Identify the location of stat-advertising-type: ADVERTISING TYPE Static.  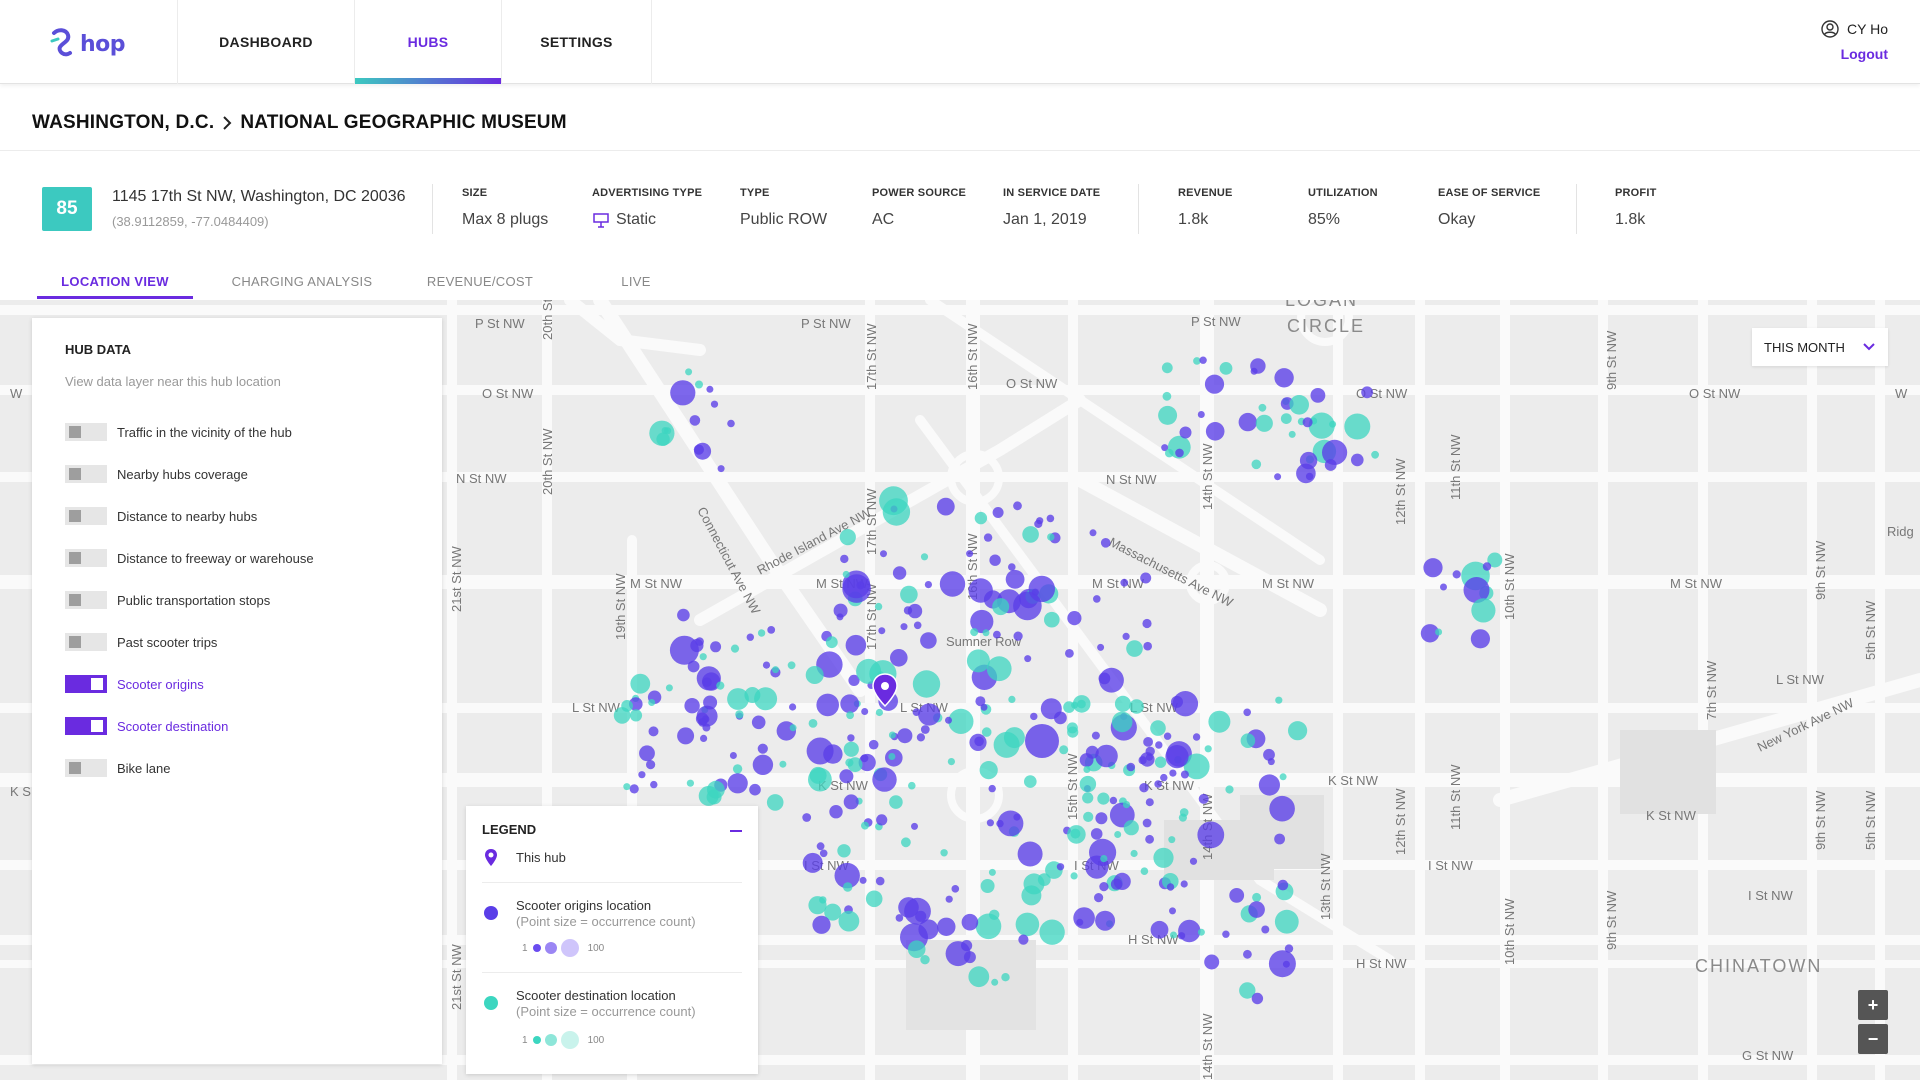
(647, 207).